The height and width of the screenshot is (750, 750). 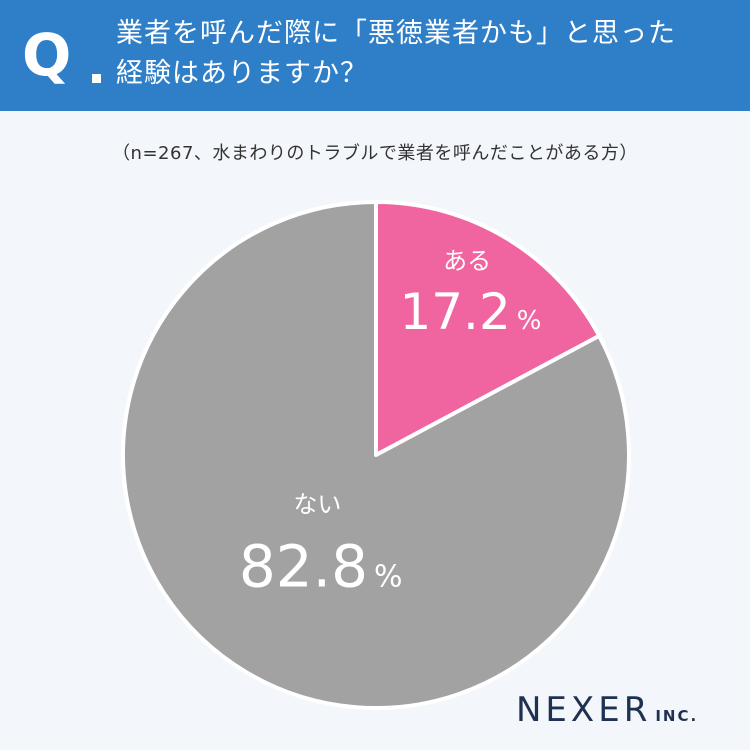 I want to click on logo-sub-text: INC., so click(x=677, y=716).